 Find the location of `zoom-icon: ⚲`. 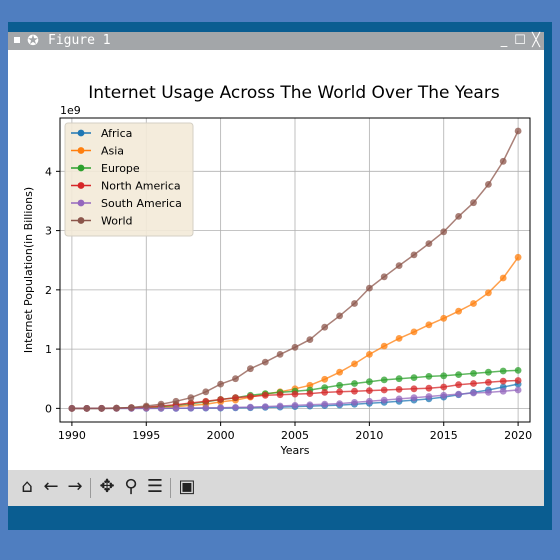

zoom-icon: ⚲ is located at coordinates (131, 486).